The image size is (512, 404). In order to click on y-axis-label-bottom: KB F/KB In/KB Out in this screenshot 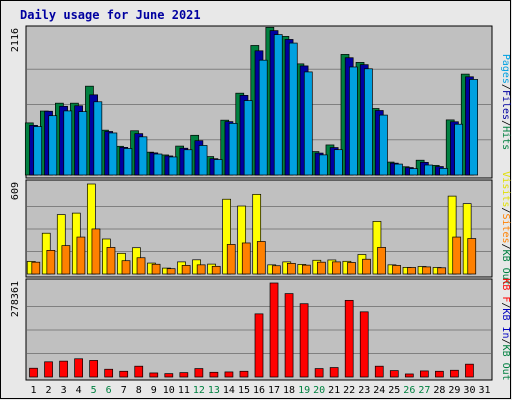, I will do `click(505, 329)`.